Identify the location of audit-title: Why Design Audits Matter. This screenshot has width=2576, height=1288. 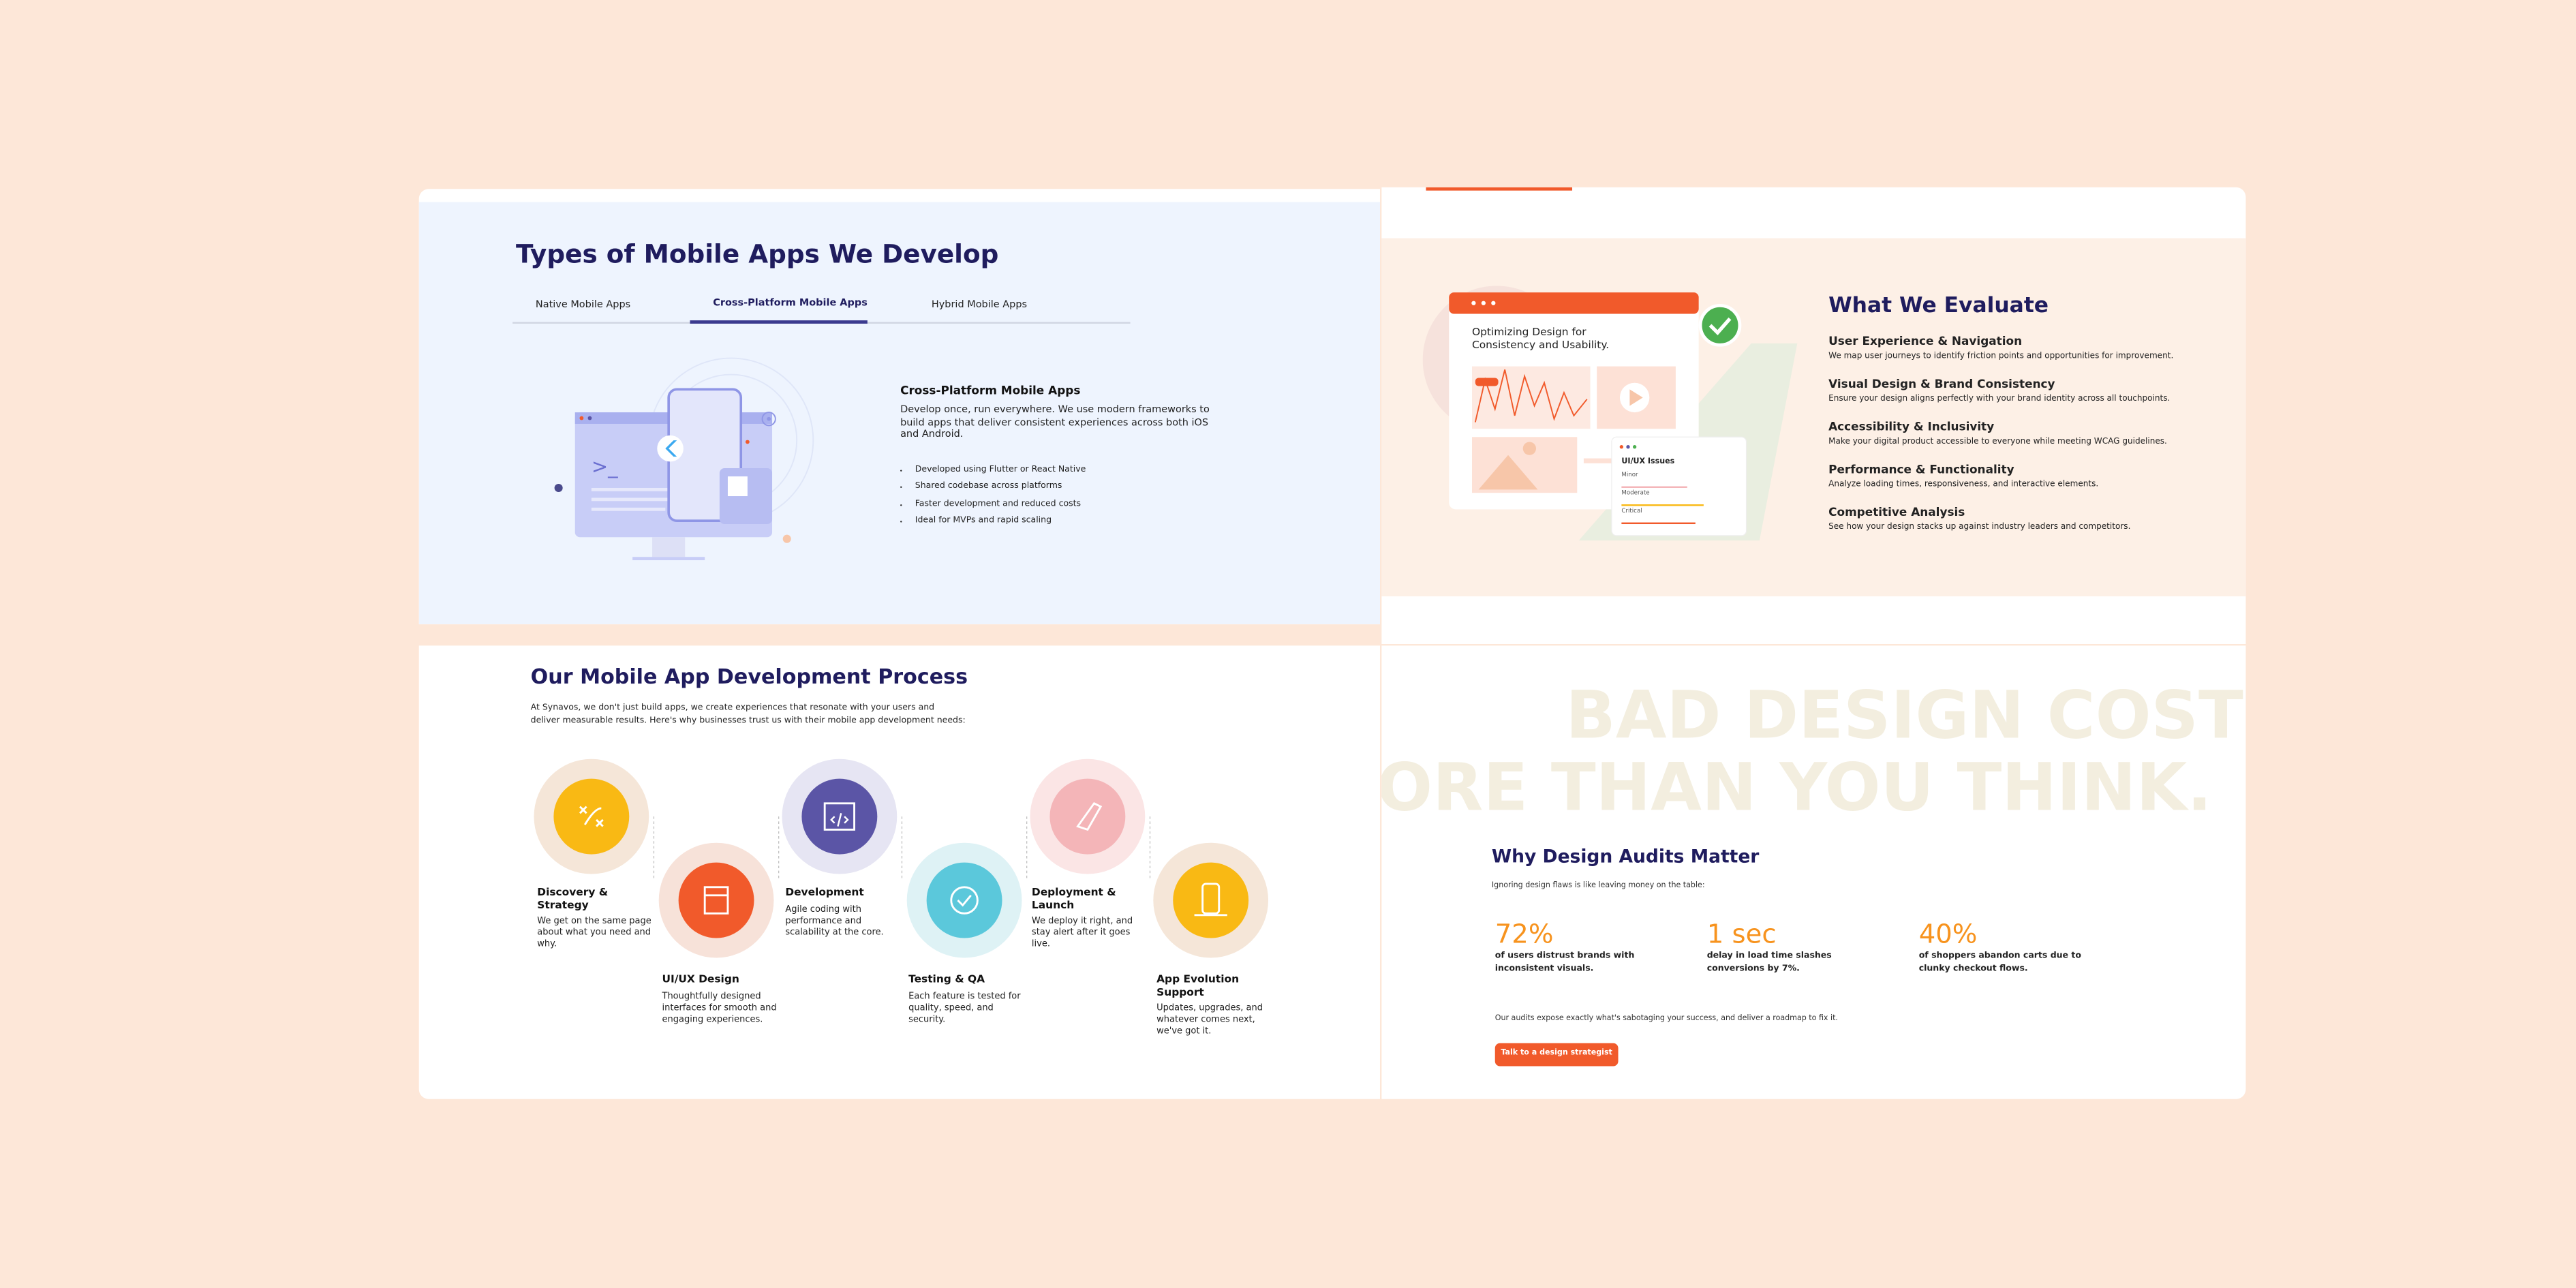
(1625, 857).